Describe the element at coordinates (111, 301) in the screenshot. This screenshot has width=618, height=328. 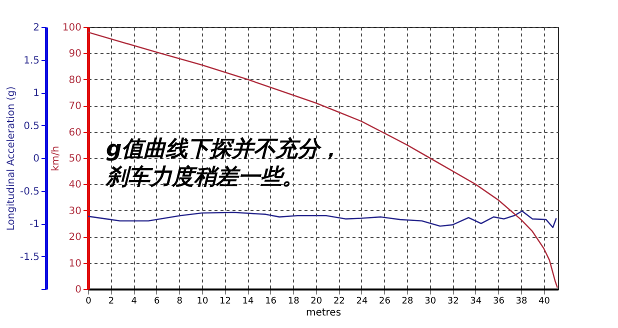
I see `x-tick-label: 2` at that location.